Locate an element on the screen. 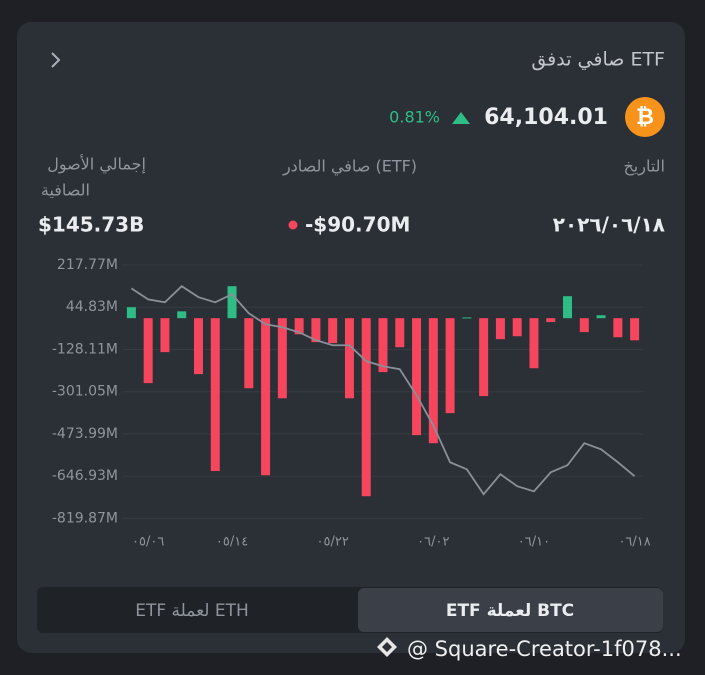 This screenshot has width=705, height=675. y-tick-label: -301.05M is located at coordinates (85, 392).